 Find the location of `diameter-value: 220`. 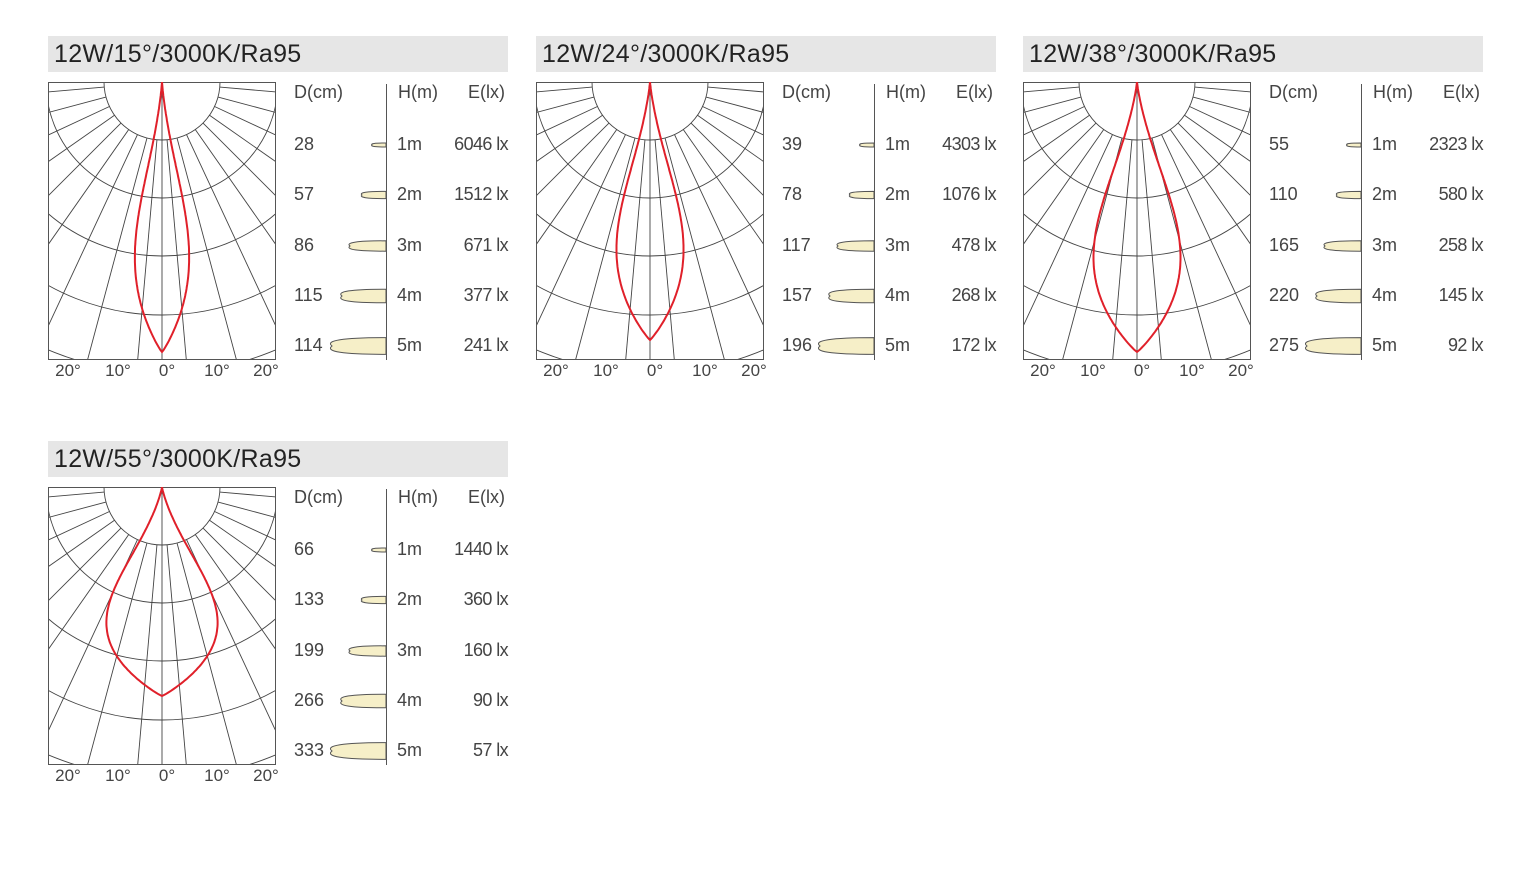

diameter-value: 220 is located at coordinates (1284, 295).